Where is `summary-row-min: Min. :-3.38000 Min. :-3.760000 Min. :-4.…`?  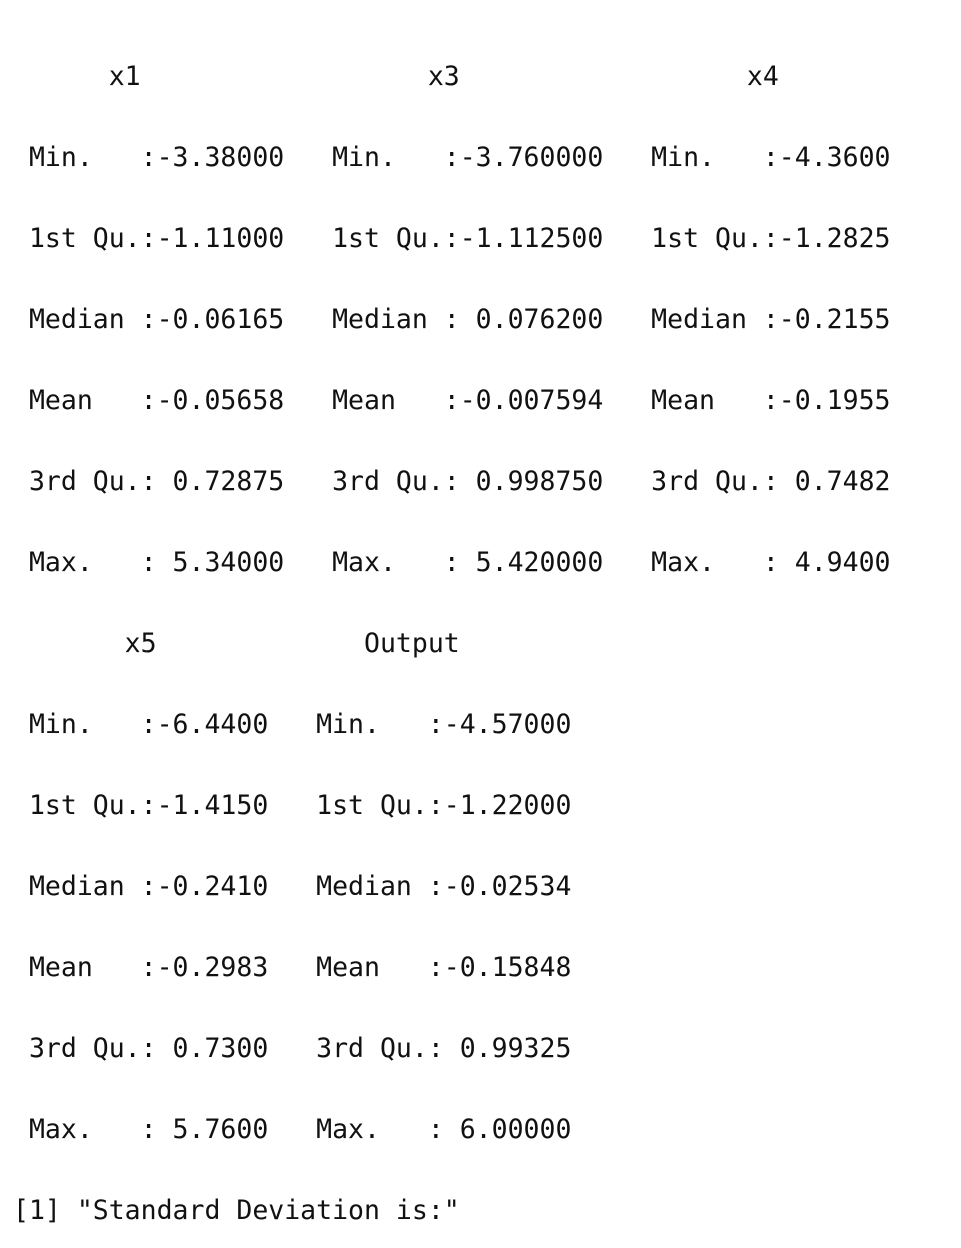 summary-row-min: Min. :-3.38000 Min. :-3.760000 Min. :-4.… is located at coordinates (468, 157).